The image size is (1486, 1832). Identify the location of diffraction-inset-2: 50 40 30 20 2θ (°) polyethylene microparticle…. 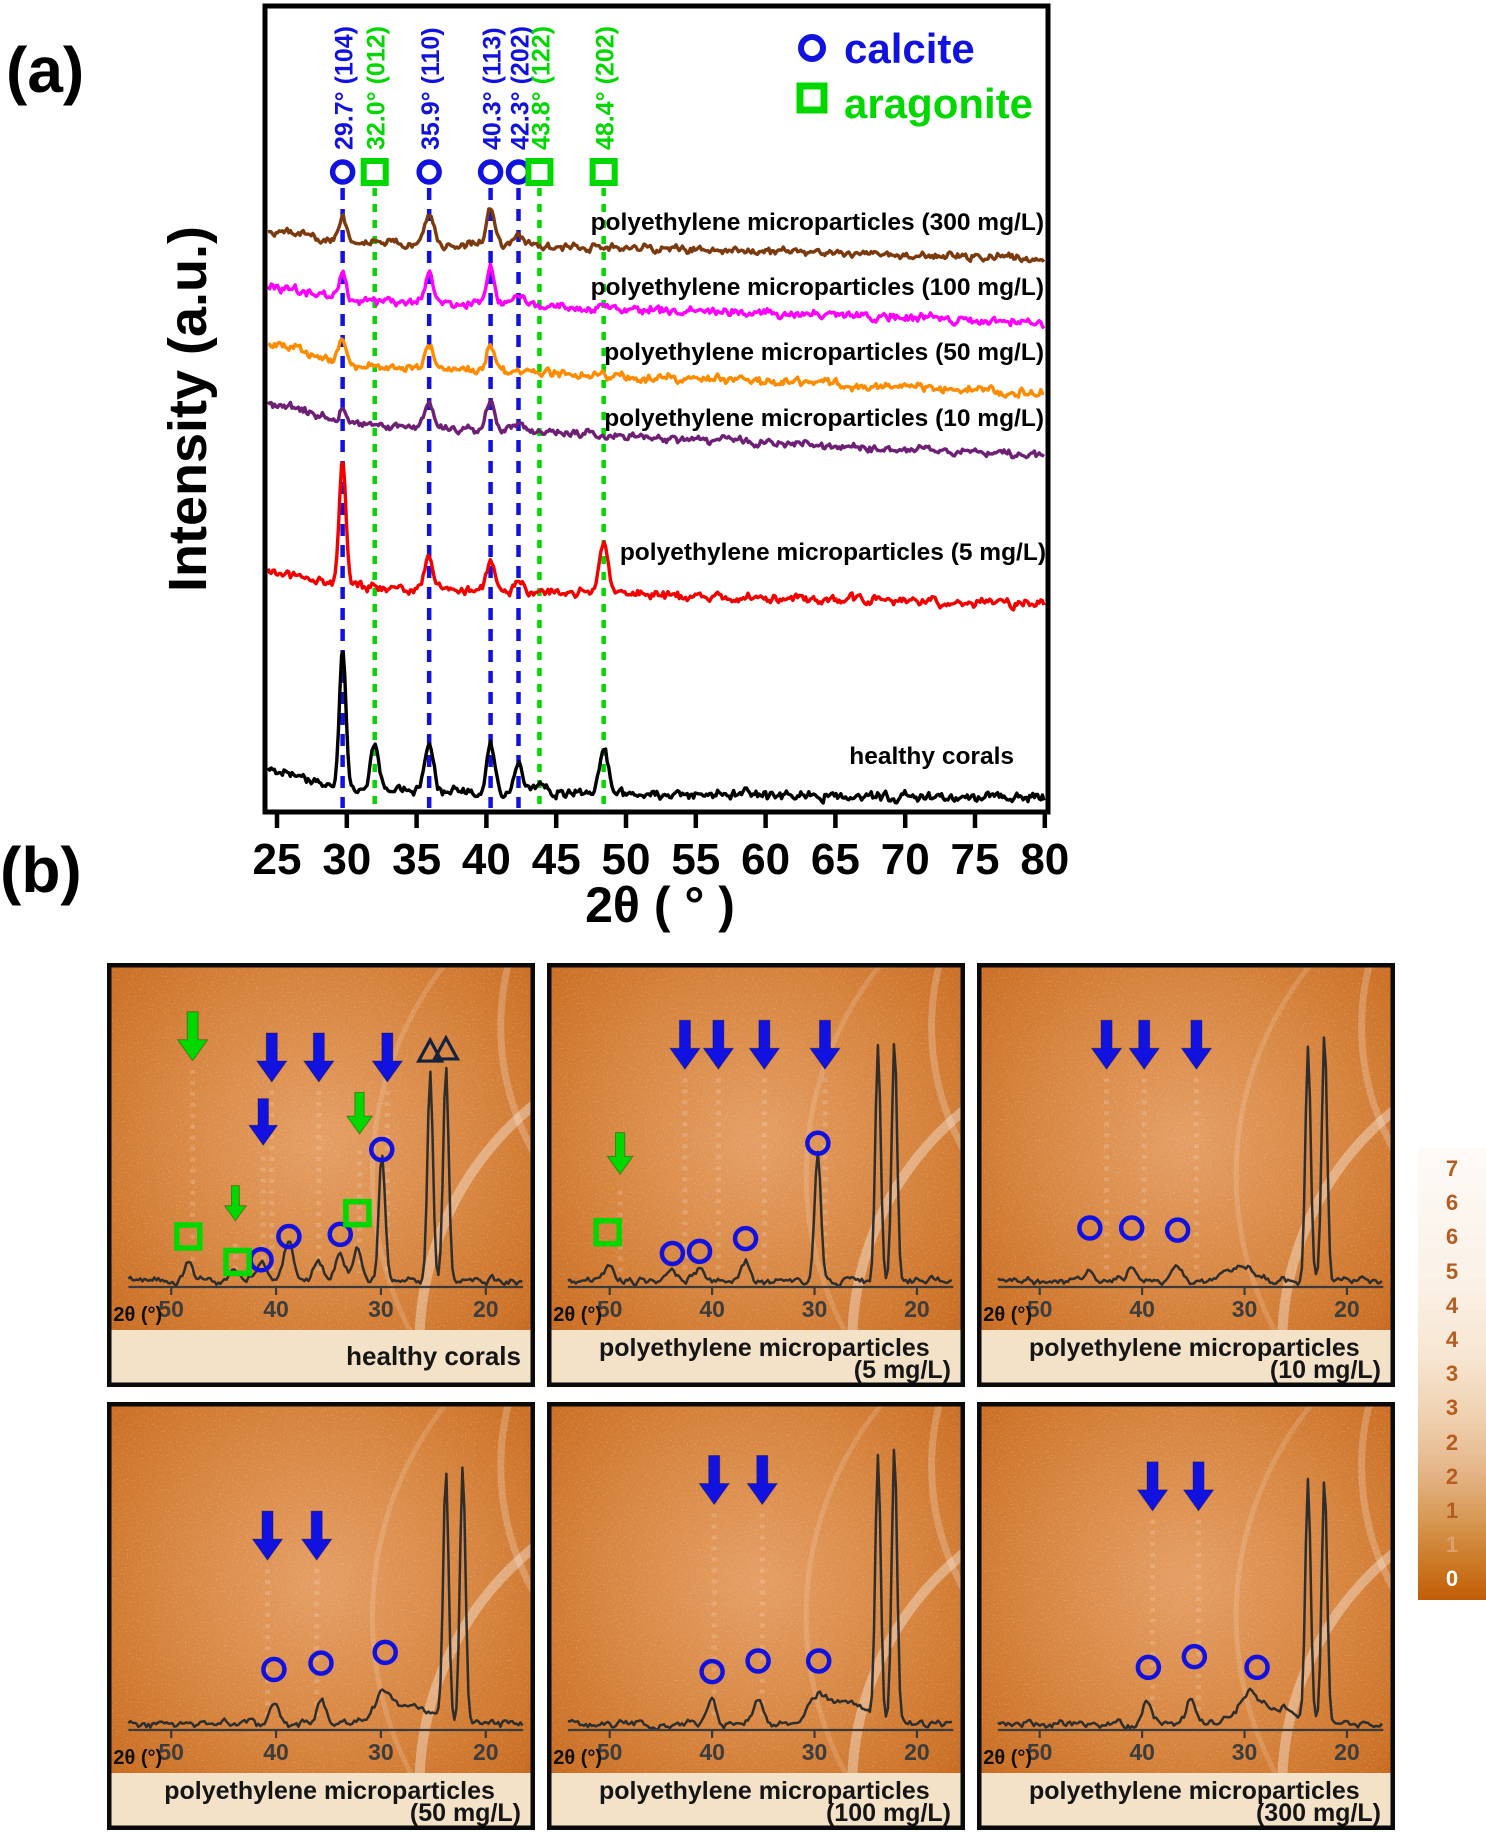
(1186, 1175).